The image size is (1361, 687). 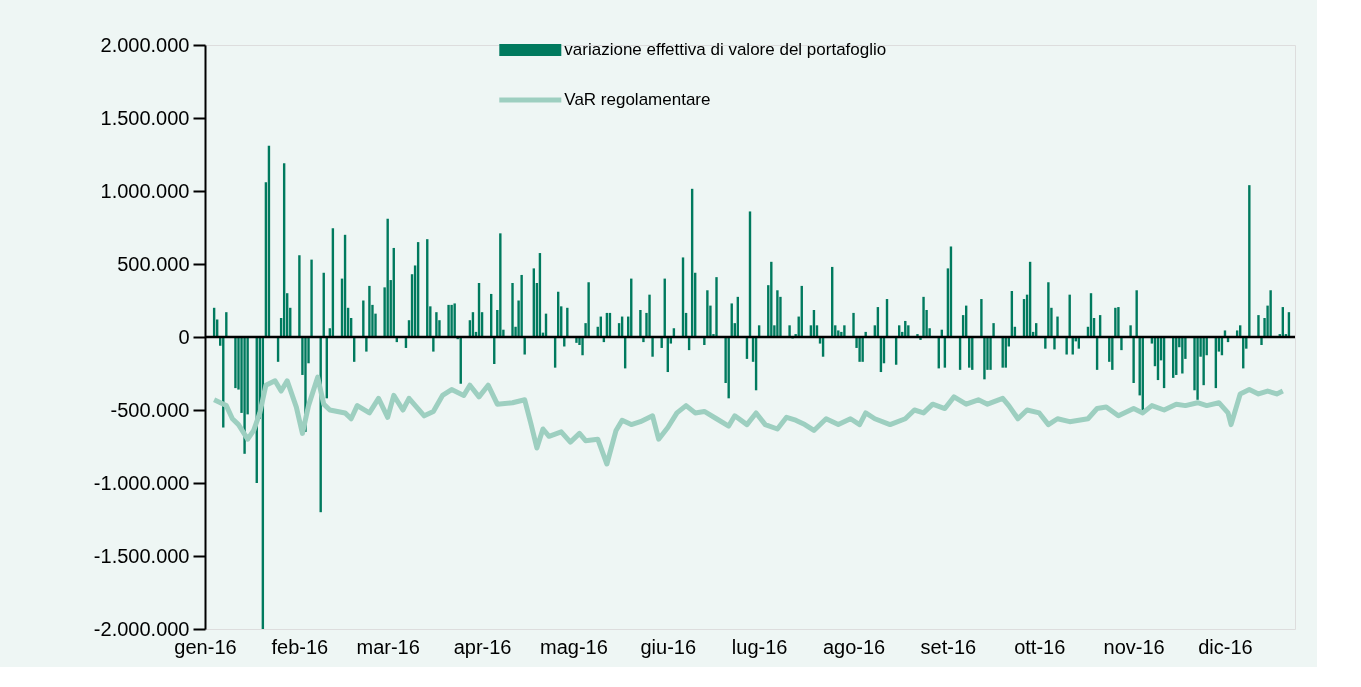 What do you see at coordinates (145, 190) in the screenshot?
I see `y-tick-label: 1.000.000` at bounding box center [145, 190].